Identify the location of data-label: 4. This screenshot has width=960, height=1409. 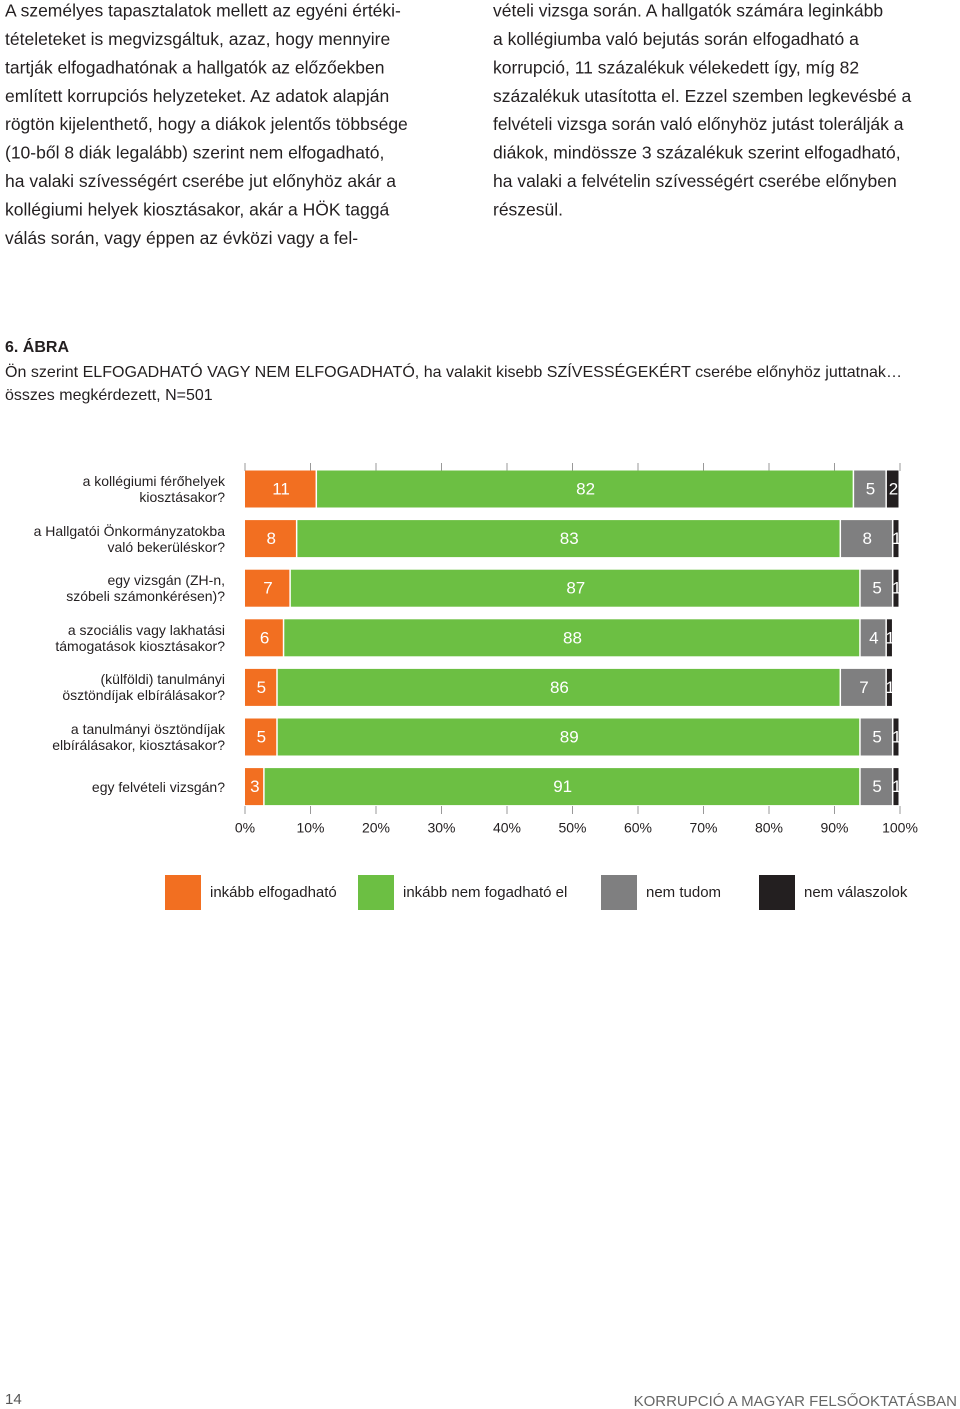
(873, 637).